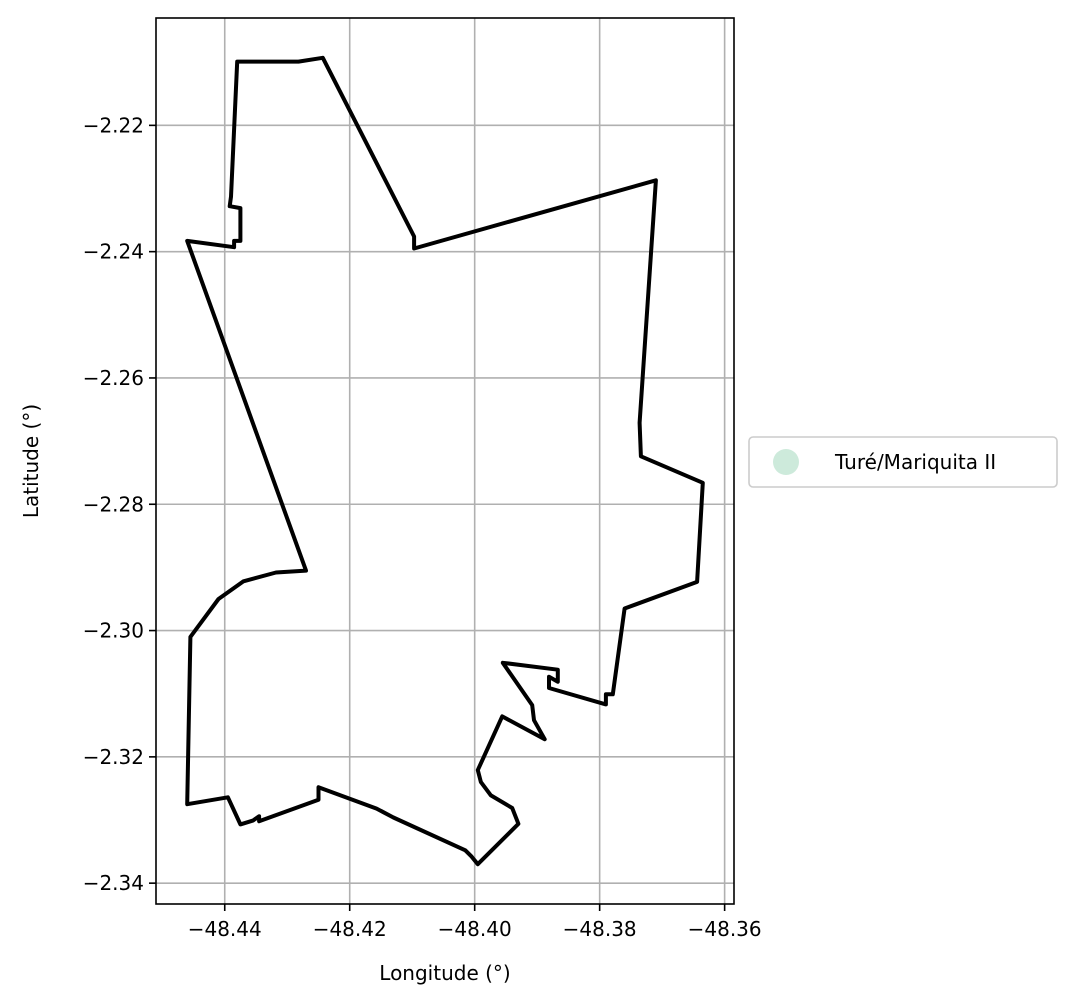 This screenshot has width=1077, height=1006. What do you see at coordinates (786, 462) in the screenshot?
I see `legend-marker-circle` at bounding box center [786, 462].